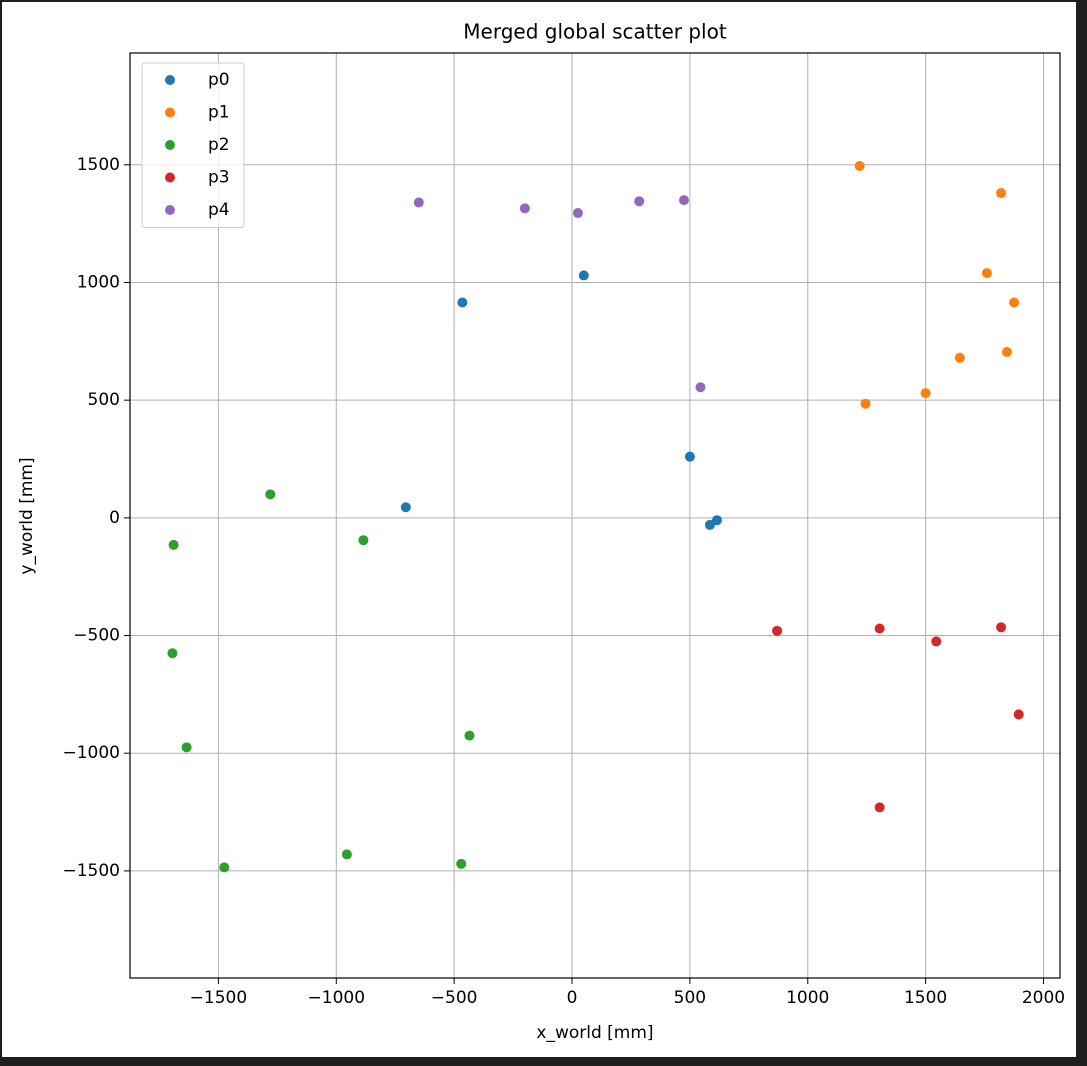  Describe the element at coordinates (98, 165) in the screenshot. I see `y-tick-label: 1500` at that location.